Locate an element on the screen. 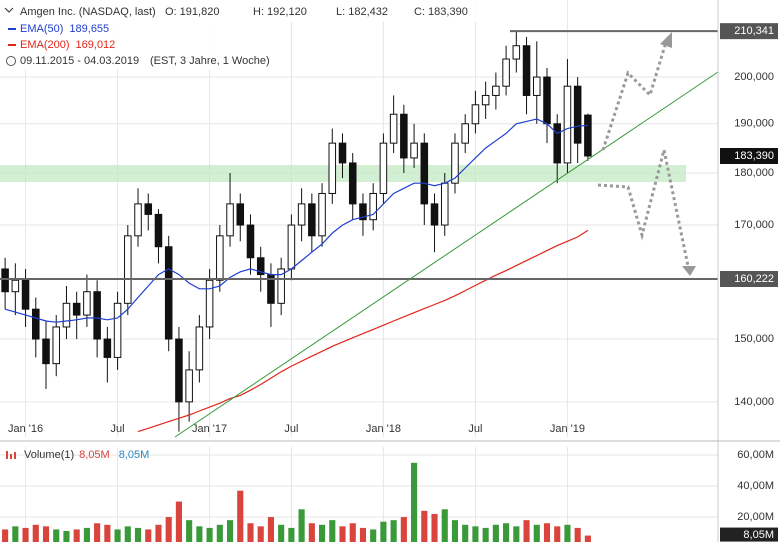  instrument-title: Amgen Inc. (NASDAQ, last) is located at coordinates (88, 12).